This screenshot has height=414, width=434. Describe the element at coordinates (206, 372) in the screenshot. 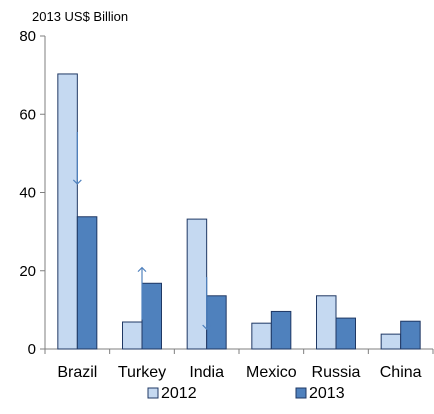

I see `x-tick-label-india: India` at that location.